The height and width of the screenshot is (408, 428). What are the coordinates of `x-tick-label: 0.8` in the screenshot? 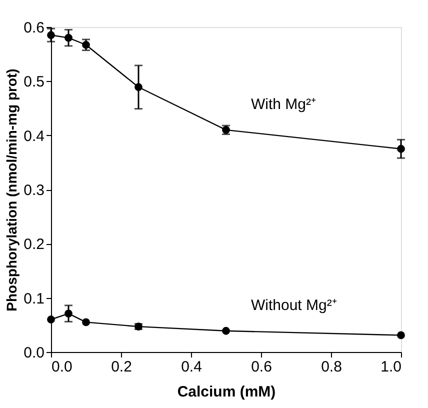 It's located at (331, 367).